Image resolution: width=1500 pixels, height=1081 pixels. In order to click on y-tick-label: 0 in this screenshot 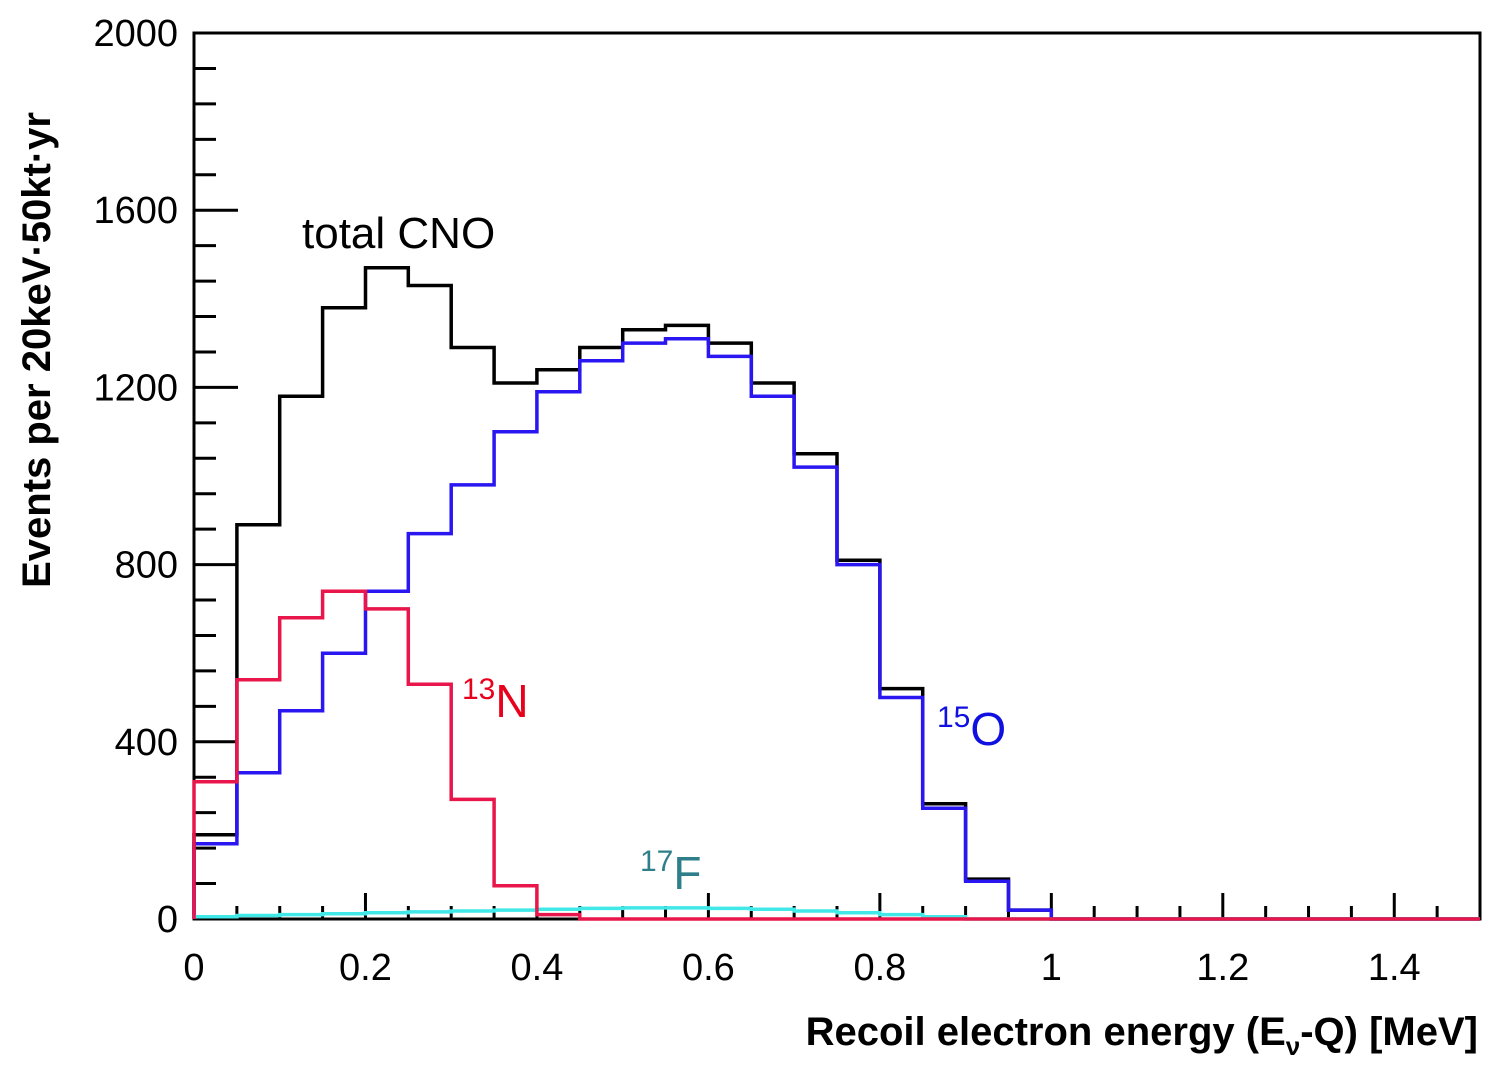, I will do `click(167, 920)`.